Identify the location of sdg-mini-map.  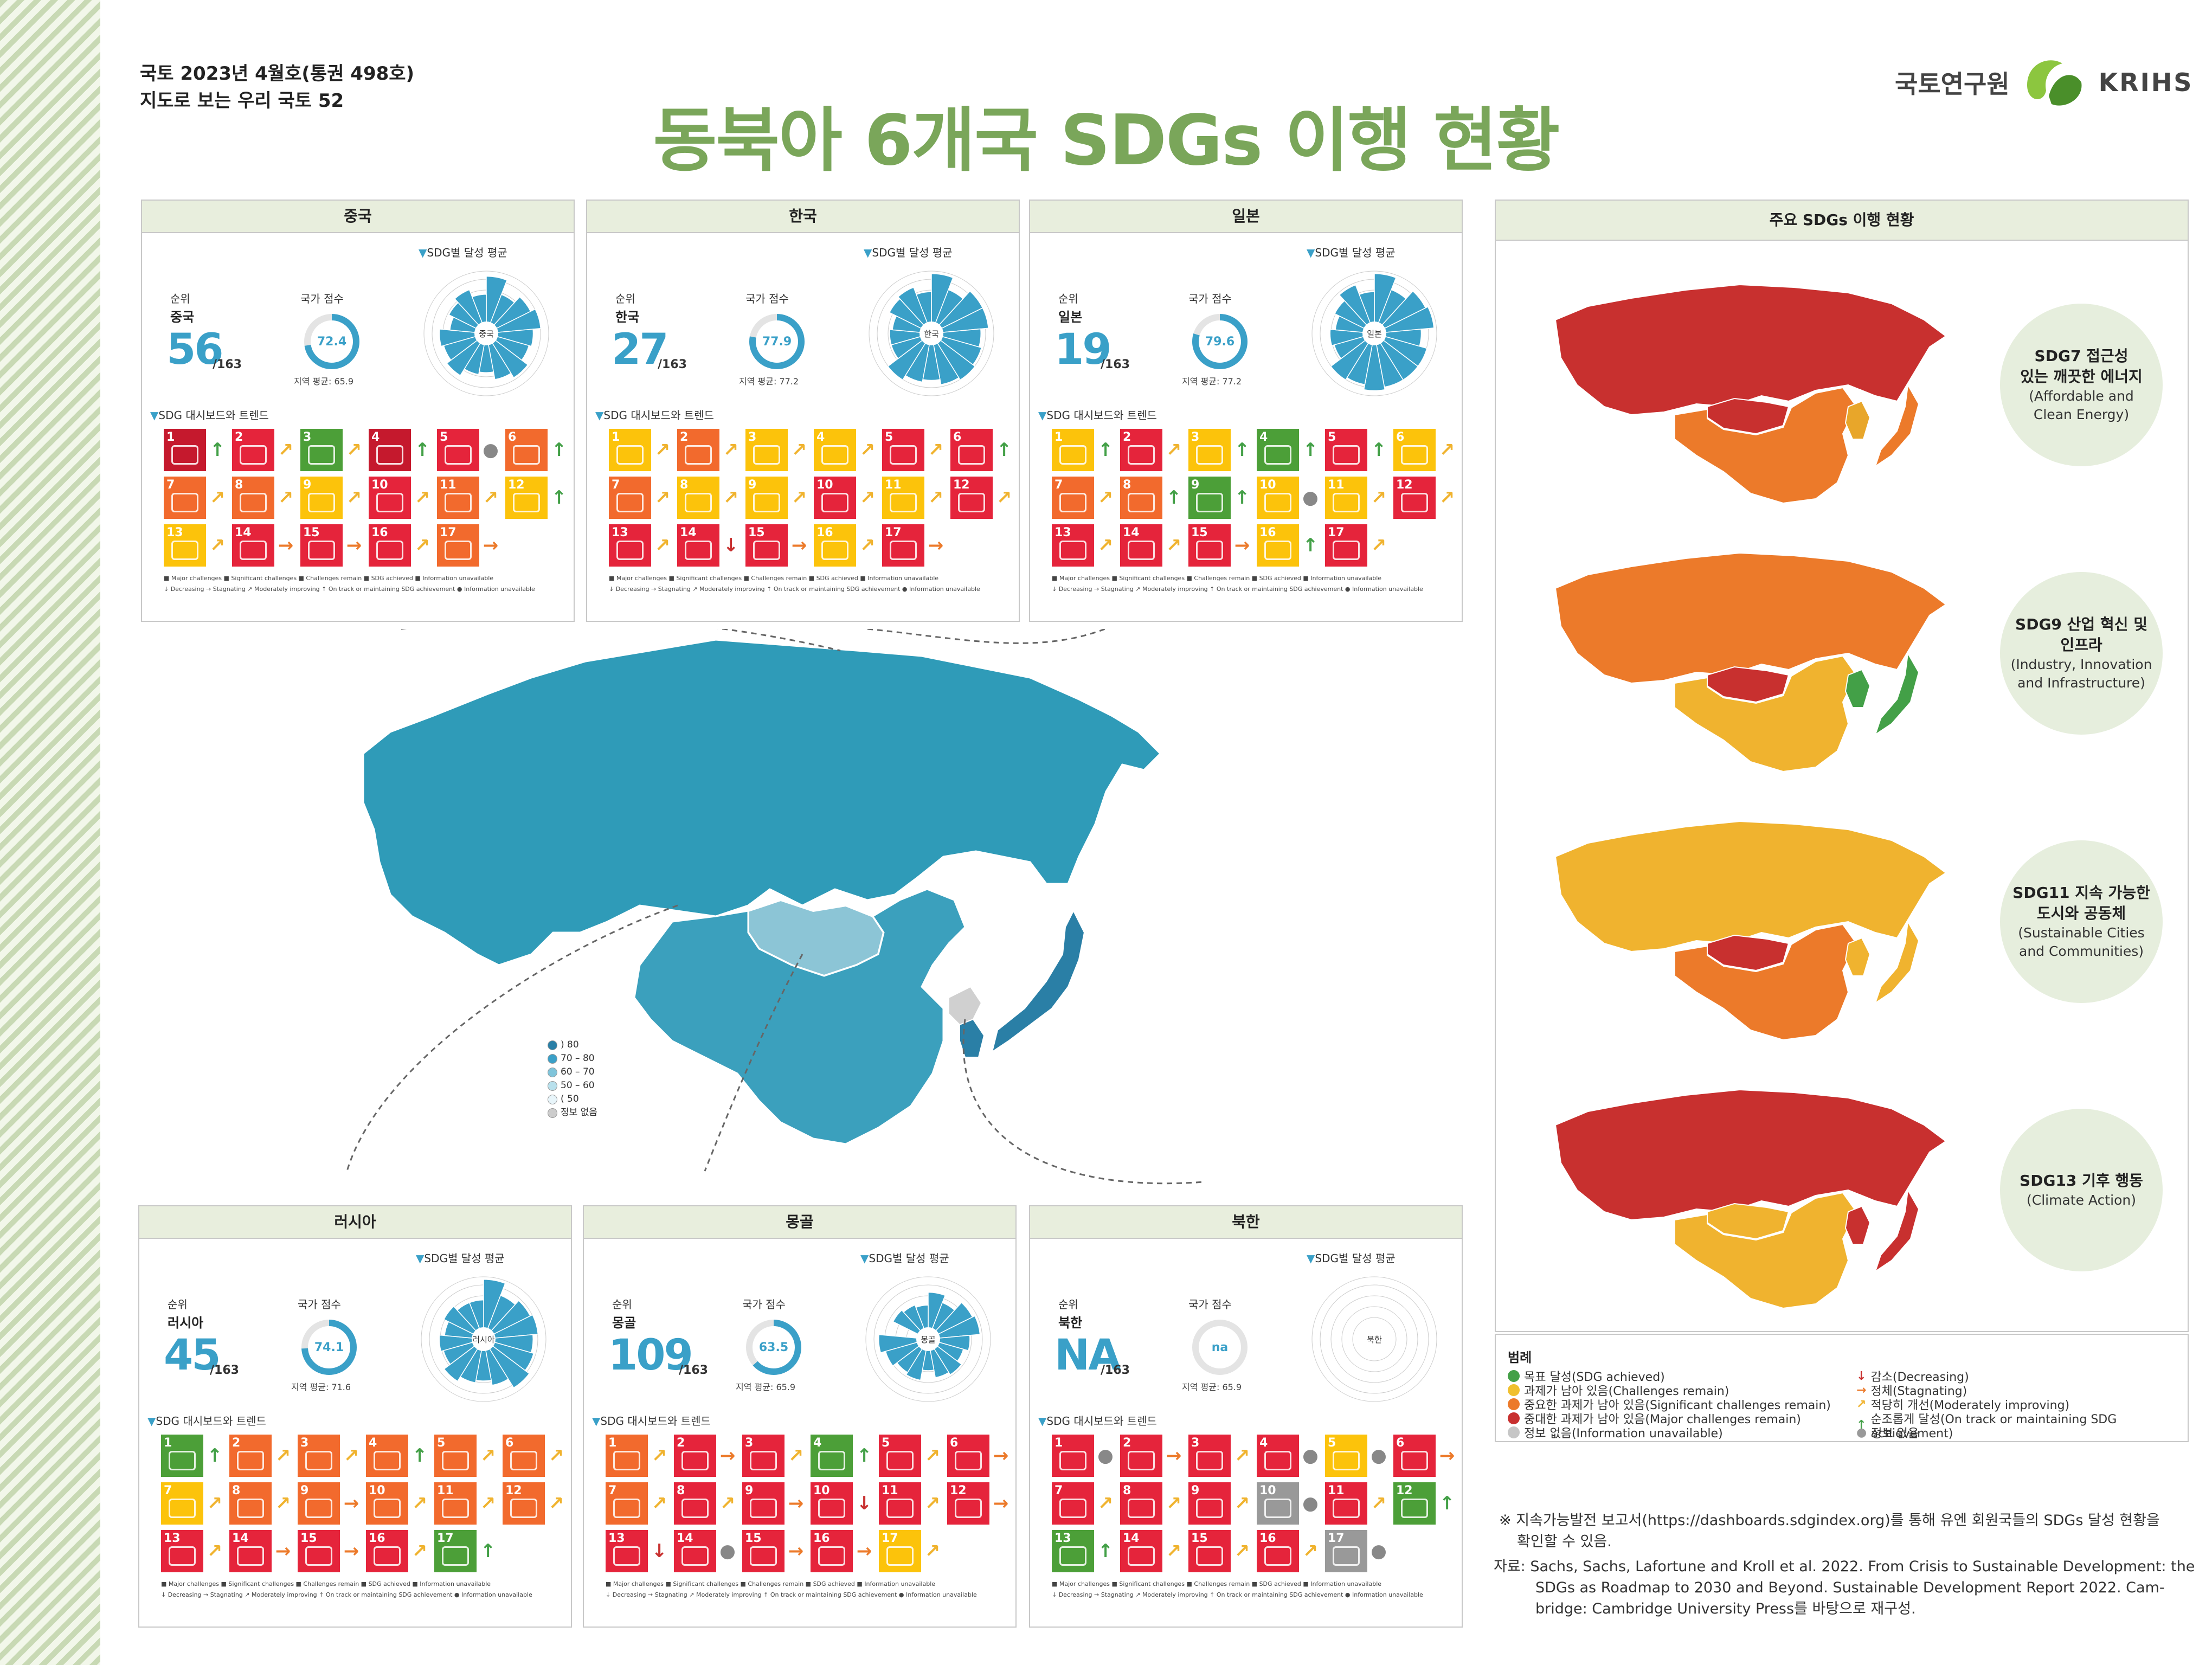
(1750, 1199).